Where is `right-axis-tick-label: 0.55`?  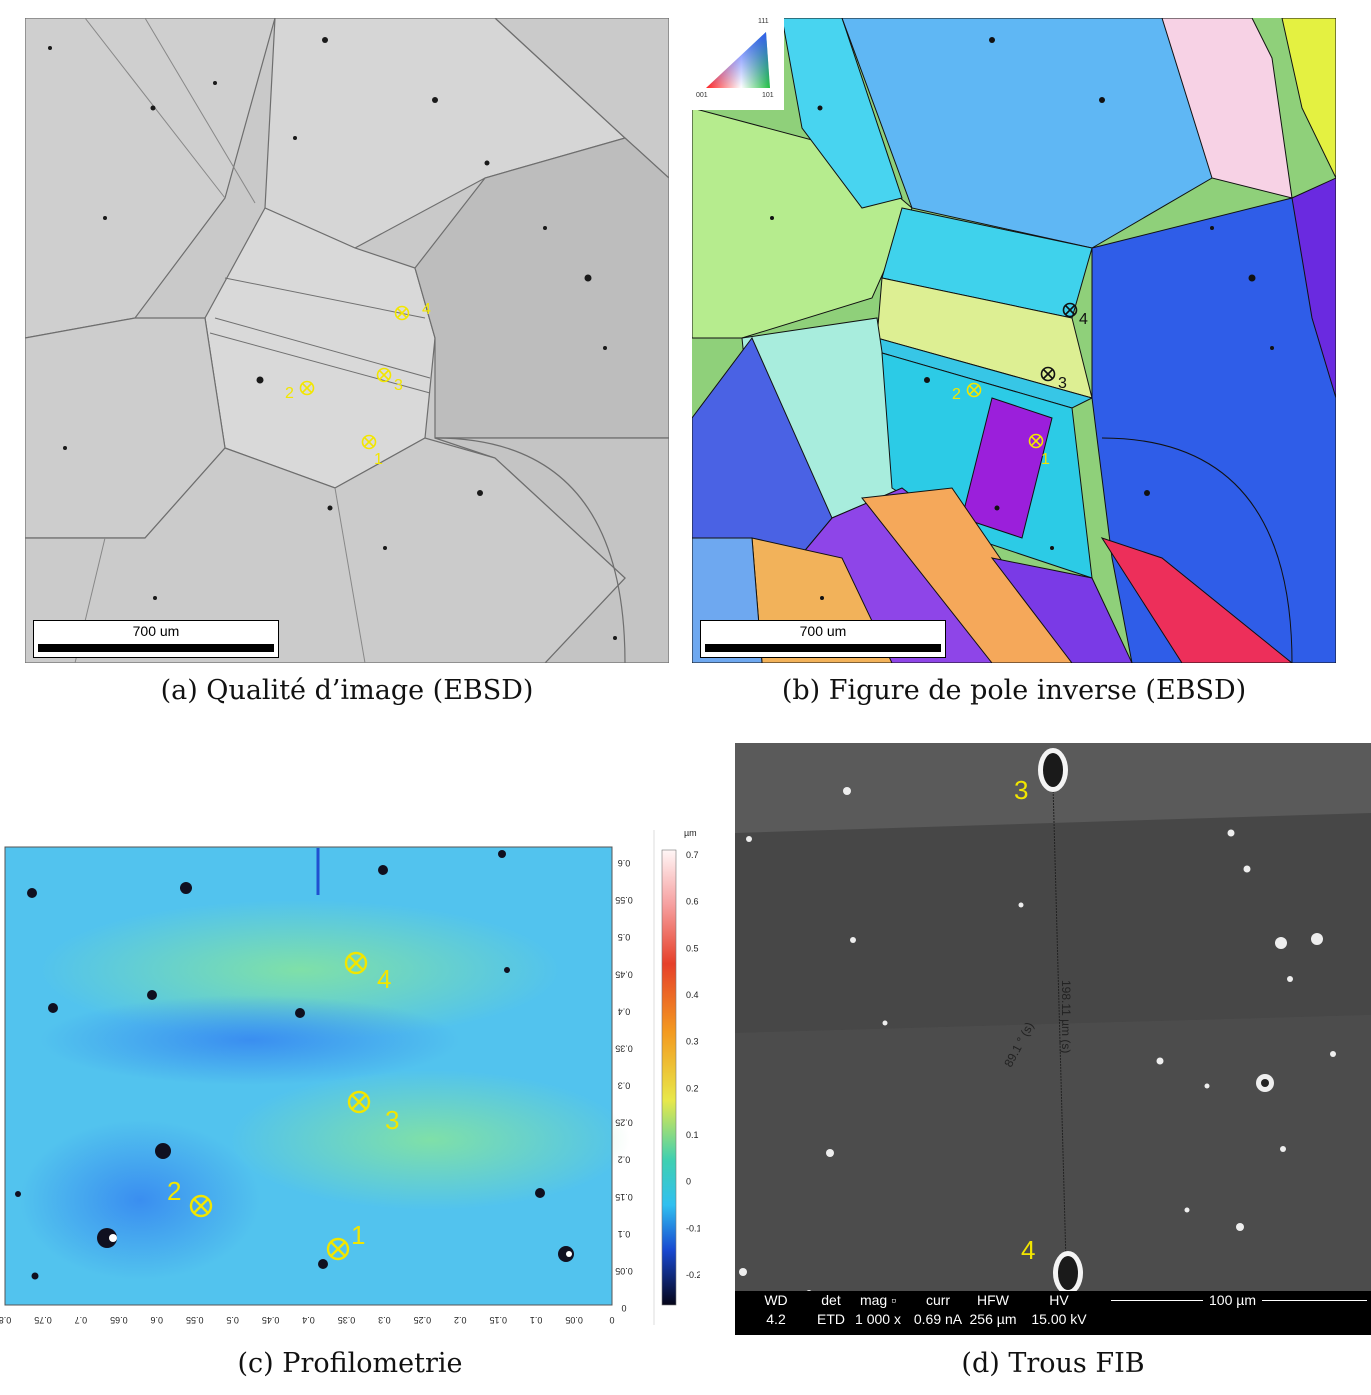
right-axis-tick-label: 0.55 is located at coordinates (624, 900).